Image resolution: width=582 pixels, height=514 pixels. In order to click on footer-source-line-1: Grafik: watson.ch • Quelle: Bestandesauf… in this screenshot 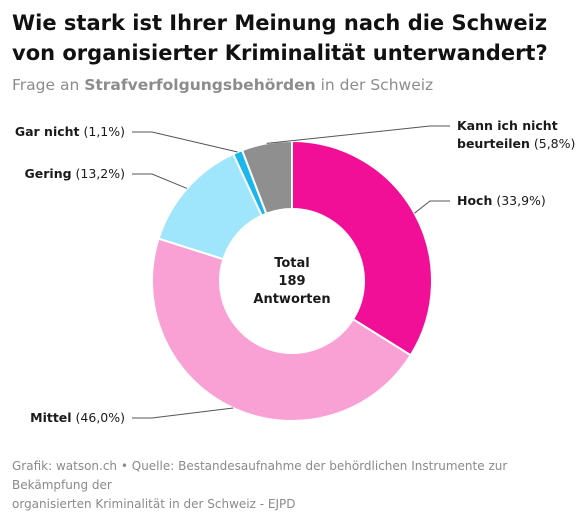, I will do `click(260, 475)`.